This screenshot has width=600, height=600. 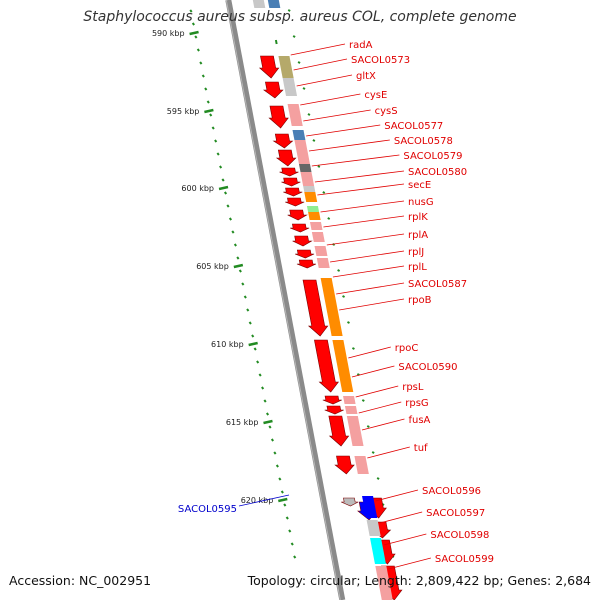 I want to click on scale-tick-label: 605 kbp, so click(x=212, y=266).